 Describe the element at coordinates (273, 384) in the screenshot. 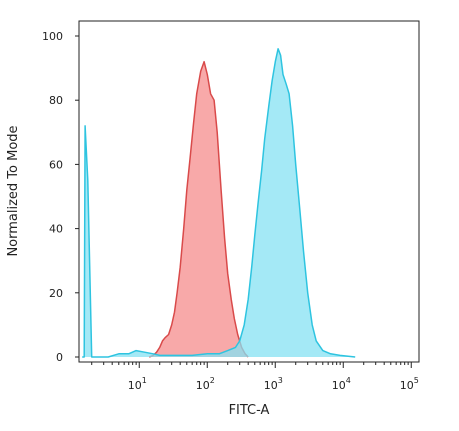

I see `x-tick-label: 10³` at that location.